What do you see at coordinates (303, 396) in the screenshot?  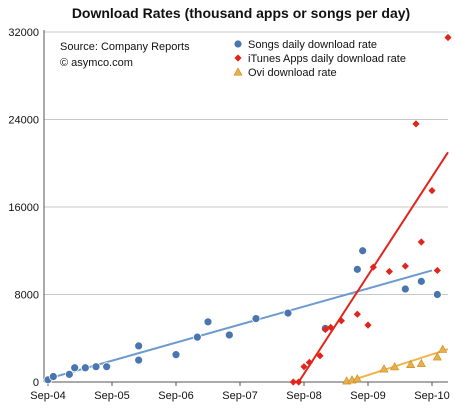 I see `x-tick-label: Sep-08` at bounding box center [303, 396].